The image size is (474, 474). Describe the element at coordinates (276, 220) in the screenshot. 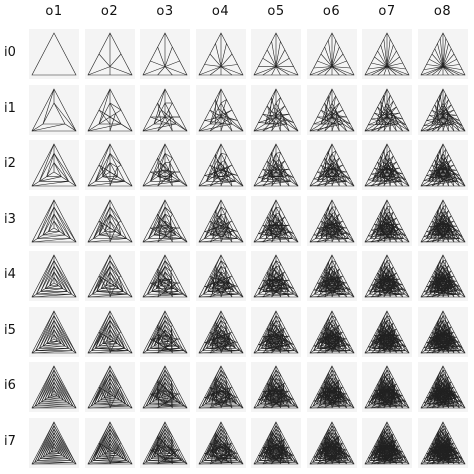

I see `triangle-cell-i3-o5` at that location.